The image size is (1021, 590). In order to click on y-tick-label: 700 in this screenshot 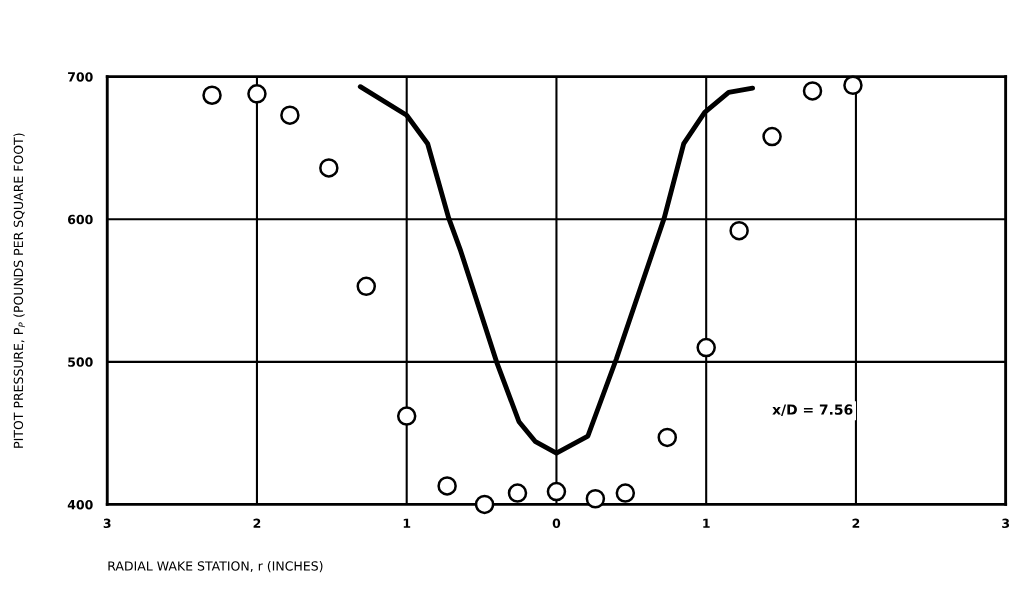, I will do `click(80, 77)`.